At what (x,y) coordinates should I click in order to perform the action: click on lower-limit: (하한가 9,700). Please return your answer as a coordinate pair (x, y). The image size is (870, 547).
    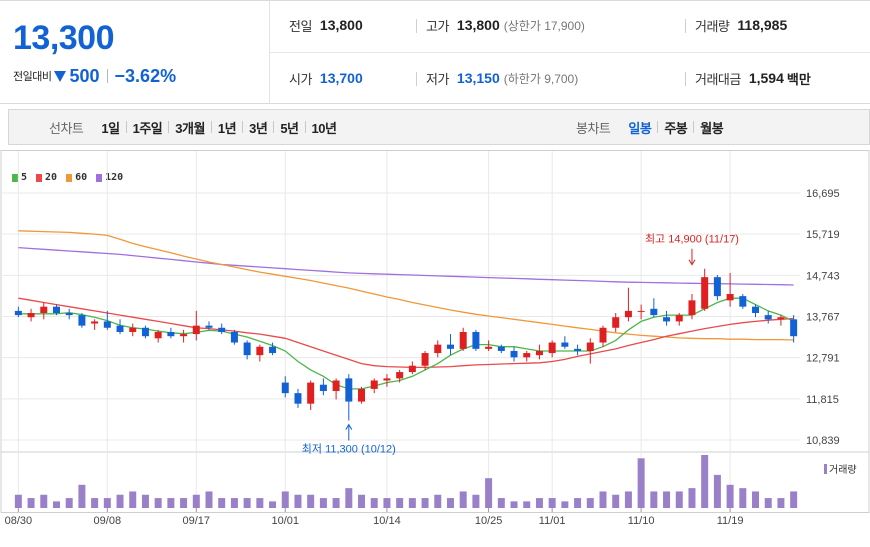
    Looking at the image, I should click on (541, 78).